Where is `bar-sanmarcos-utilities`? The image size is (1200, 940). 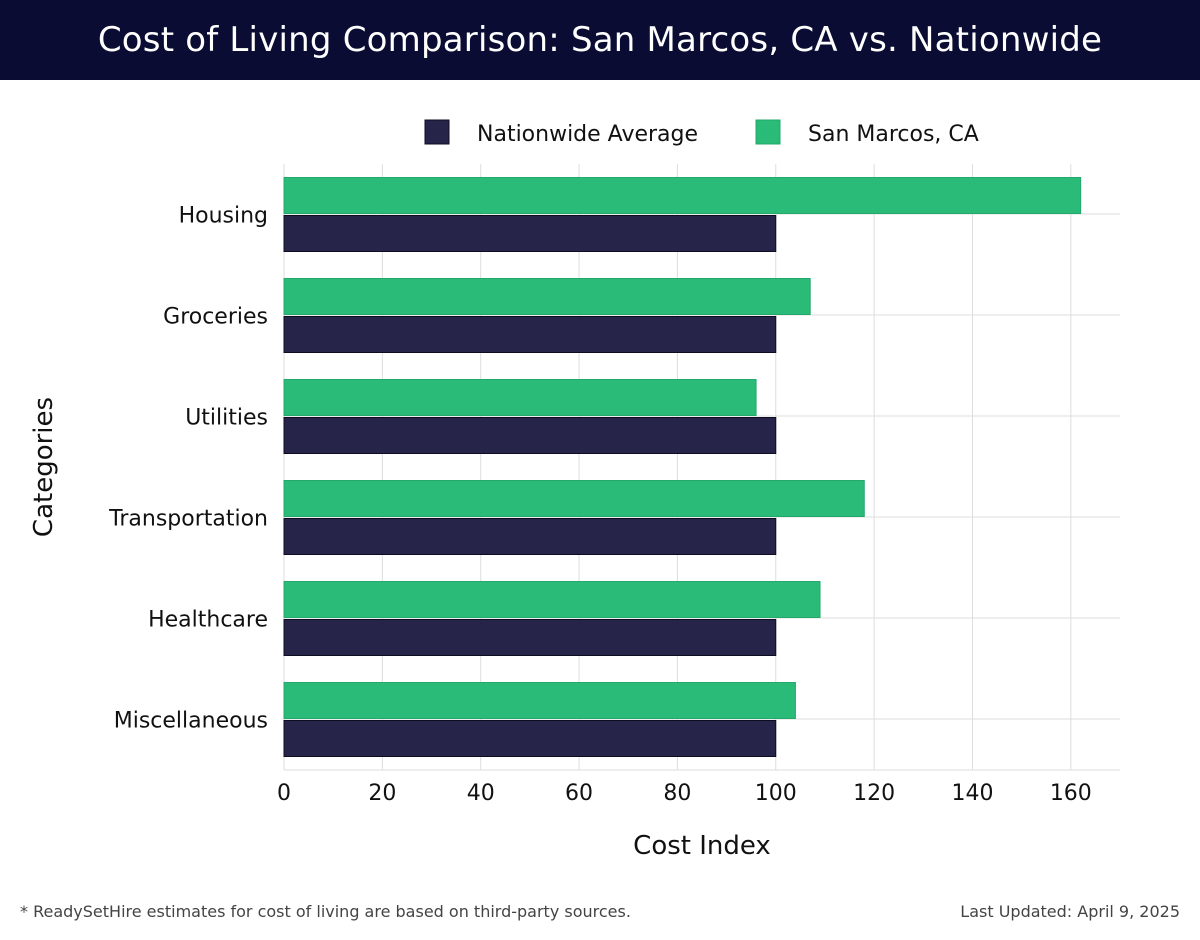 bar-sanmarcos-utilities is located at coordinates (520, 397).